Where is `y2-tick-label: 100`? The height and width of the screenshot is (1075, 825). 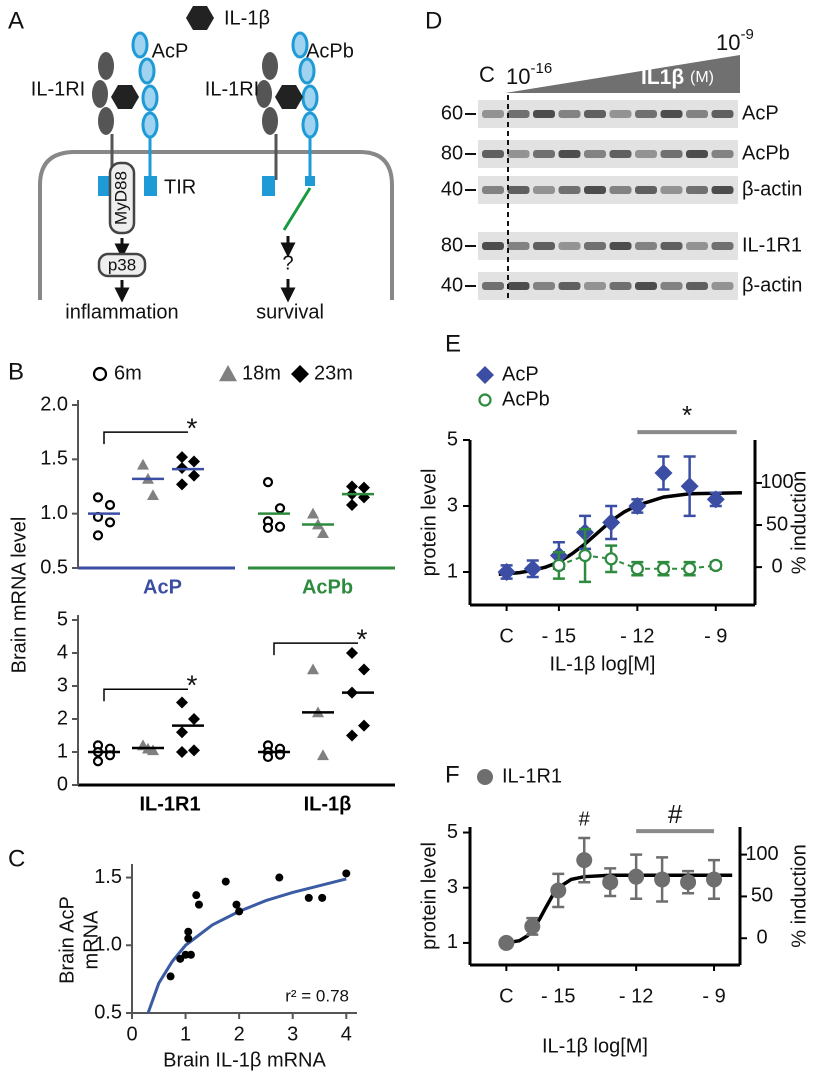
y2-tick-label: 100 is located at coordinates (776, 482).